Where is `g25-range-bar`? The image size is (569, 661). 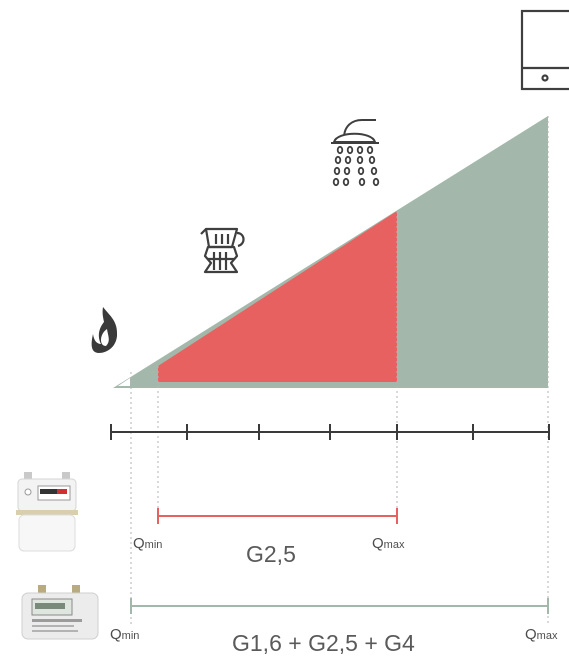 g25-range-bar is located at coordinates (277, 516).